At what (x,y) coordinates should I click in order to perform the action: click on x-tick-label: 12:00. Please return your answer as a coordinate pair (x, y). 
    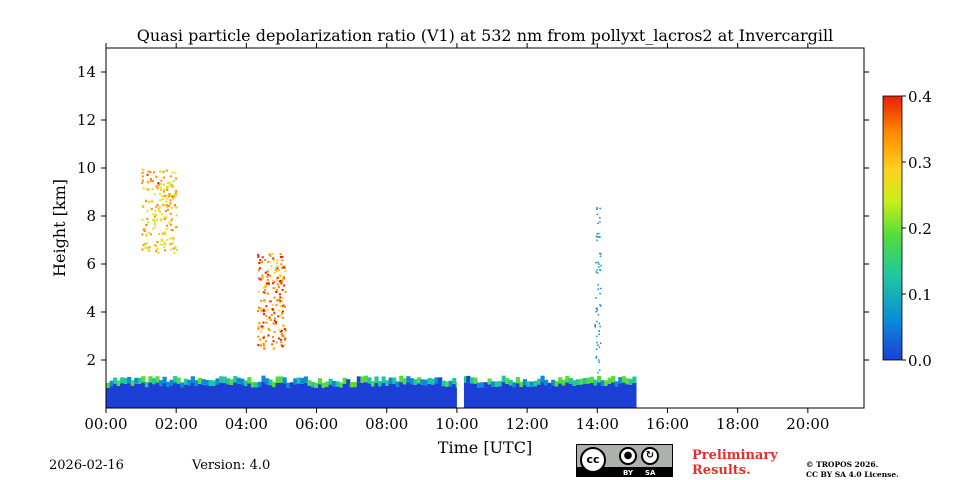
    Looking at the image, I should click on (526, 424).